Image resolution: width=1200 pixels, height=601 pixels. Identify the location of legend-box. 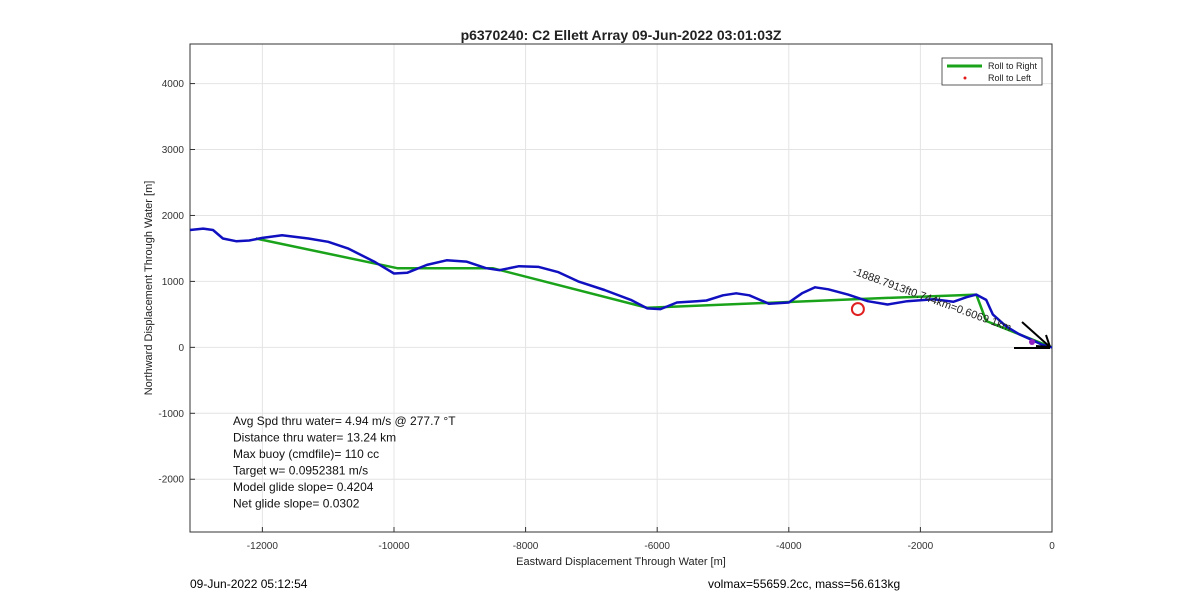
(992, 71).